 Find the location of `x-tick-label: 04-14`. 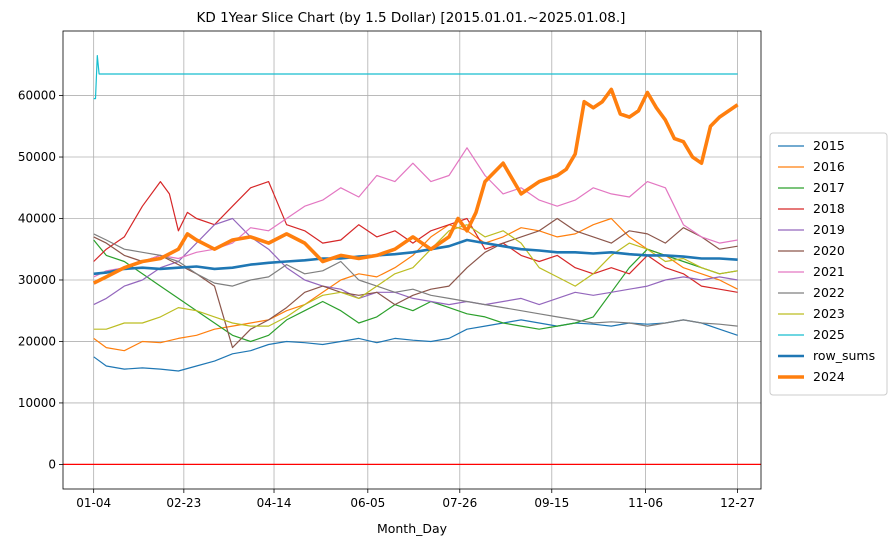

x-tick-label: 04-14 is located at coordinates (274, 503).